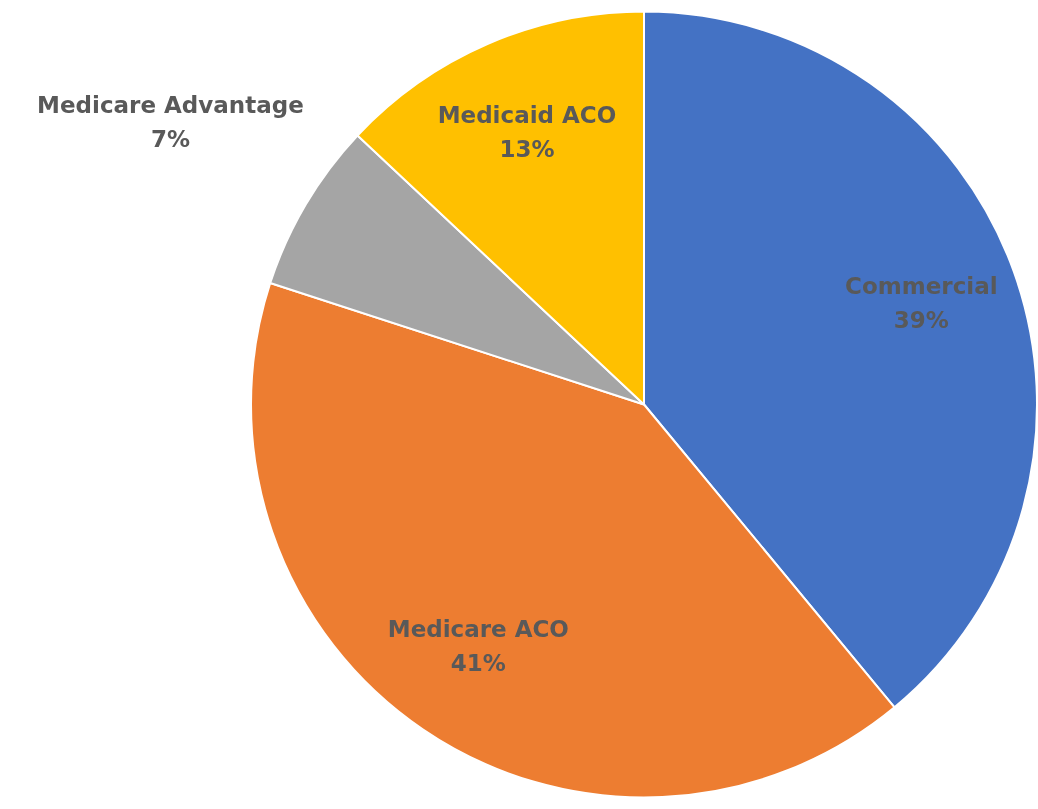 The image size is (1038, 809). Describe the element at coordinates (527, 114) in the screenshot. I see `slice-label: Medicaid ACO` at that location.